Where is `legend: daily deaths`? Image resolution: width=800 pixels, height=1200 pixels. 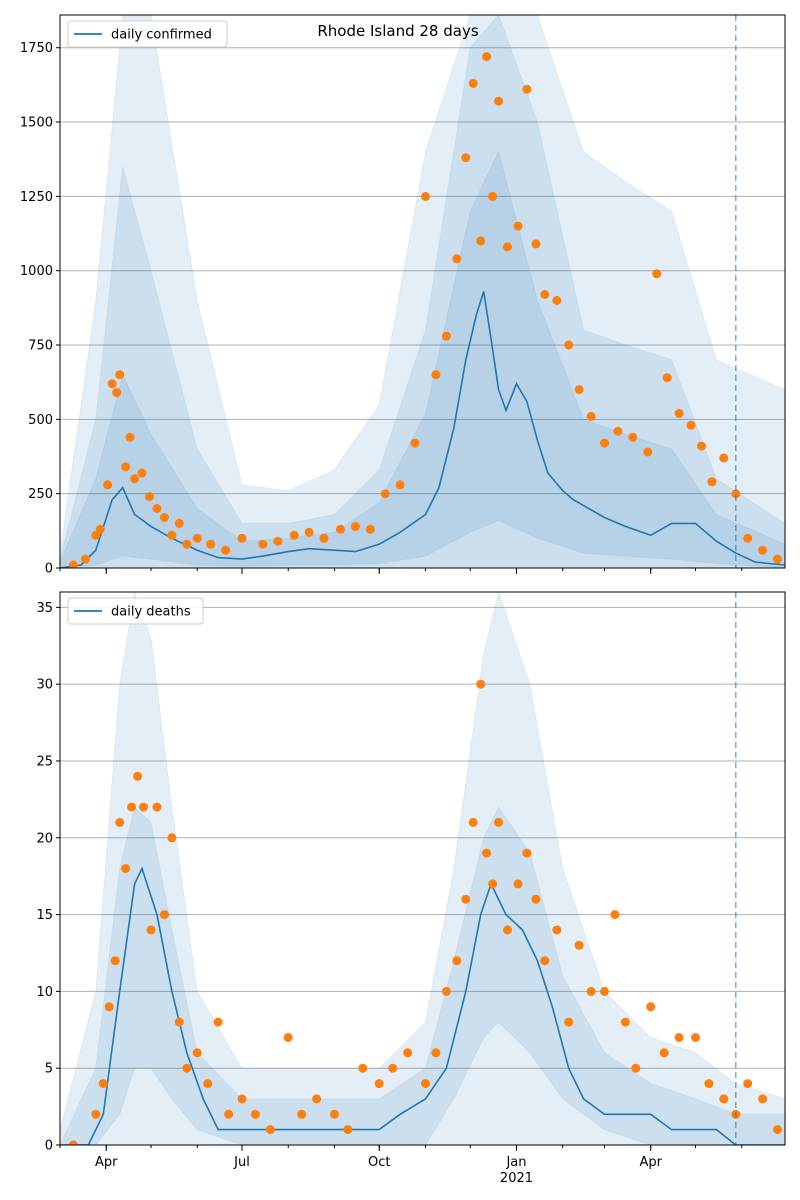 legend: daily deaths is located at coordinates (135, 611).